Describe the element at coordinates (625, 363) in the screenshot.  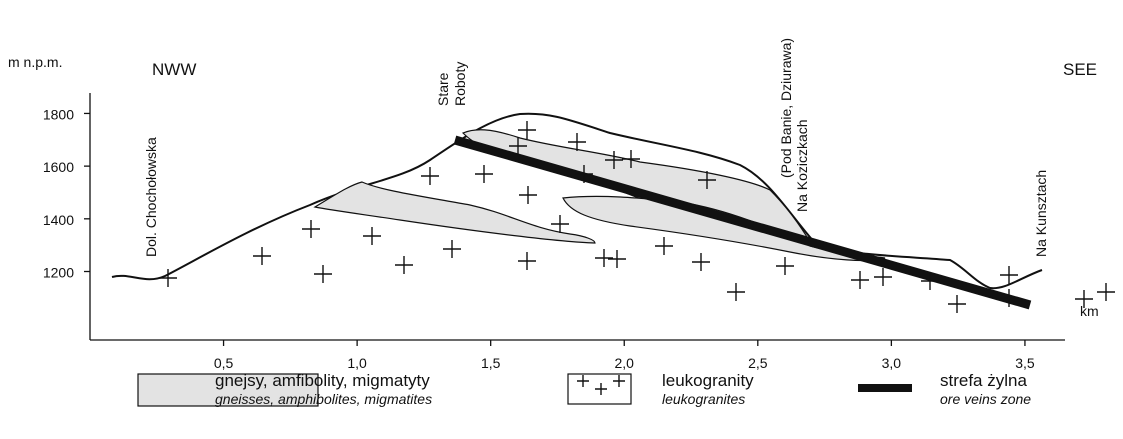
I see `x-tick-label: 2,0` at that location.